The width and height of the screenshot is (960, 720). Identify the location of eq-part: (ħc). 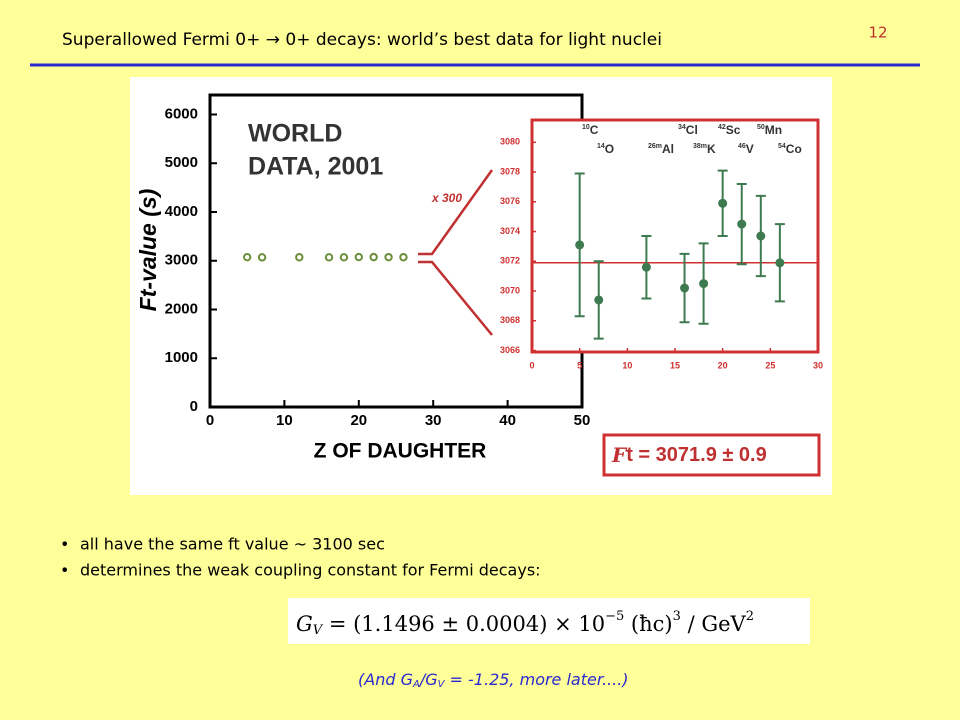
(648, 624).